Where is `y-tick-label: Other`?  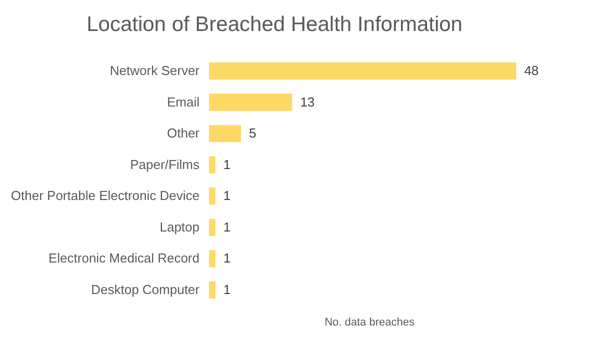 y-tick-label: Other is located at coordinates (183, 133).